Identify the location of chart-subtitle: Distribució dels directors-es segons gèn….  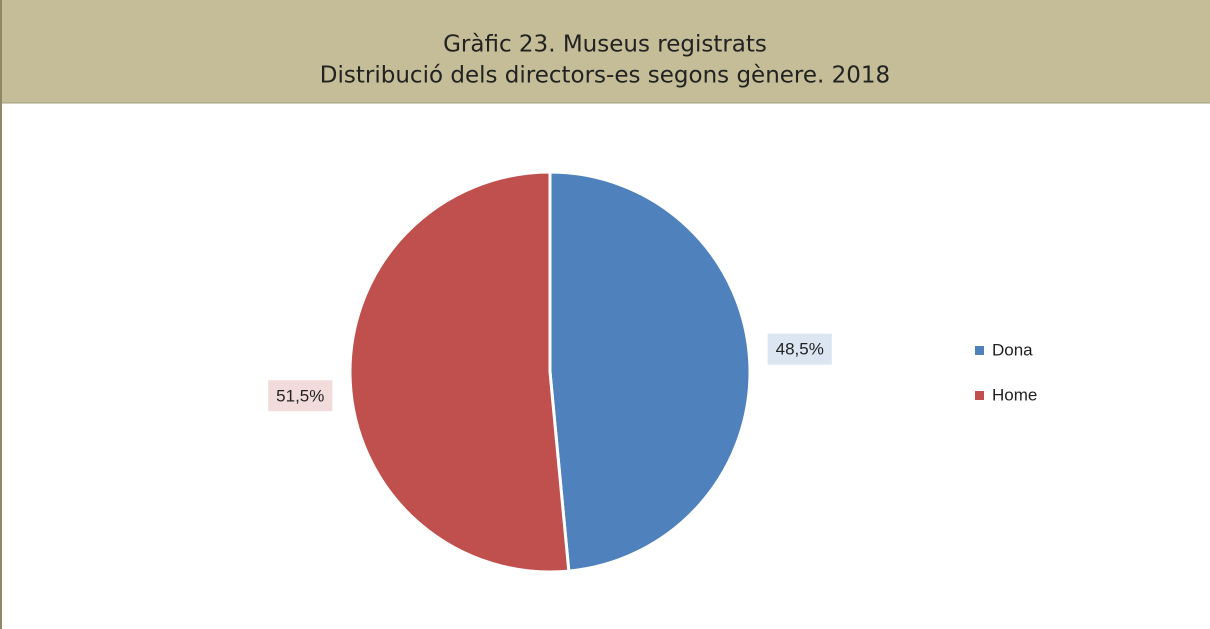
(605, 76).